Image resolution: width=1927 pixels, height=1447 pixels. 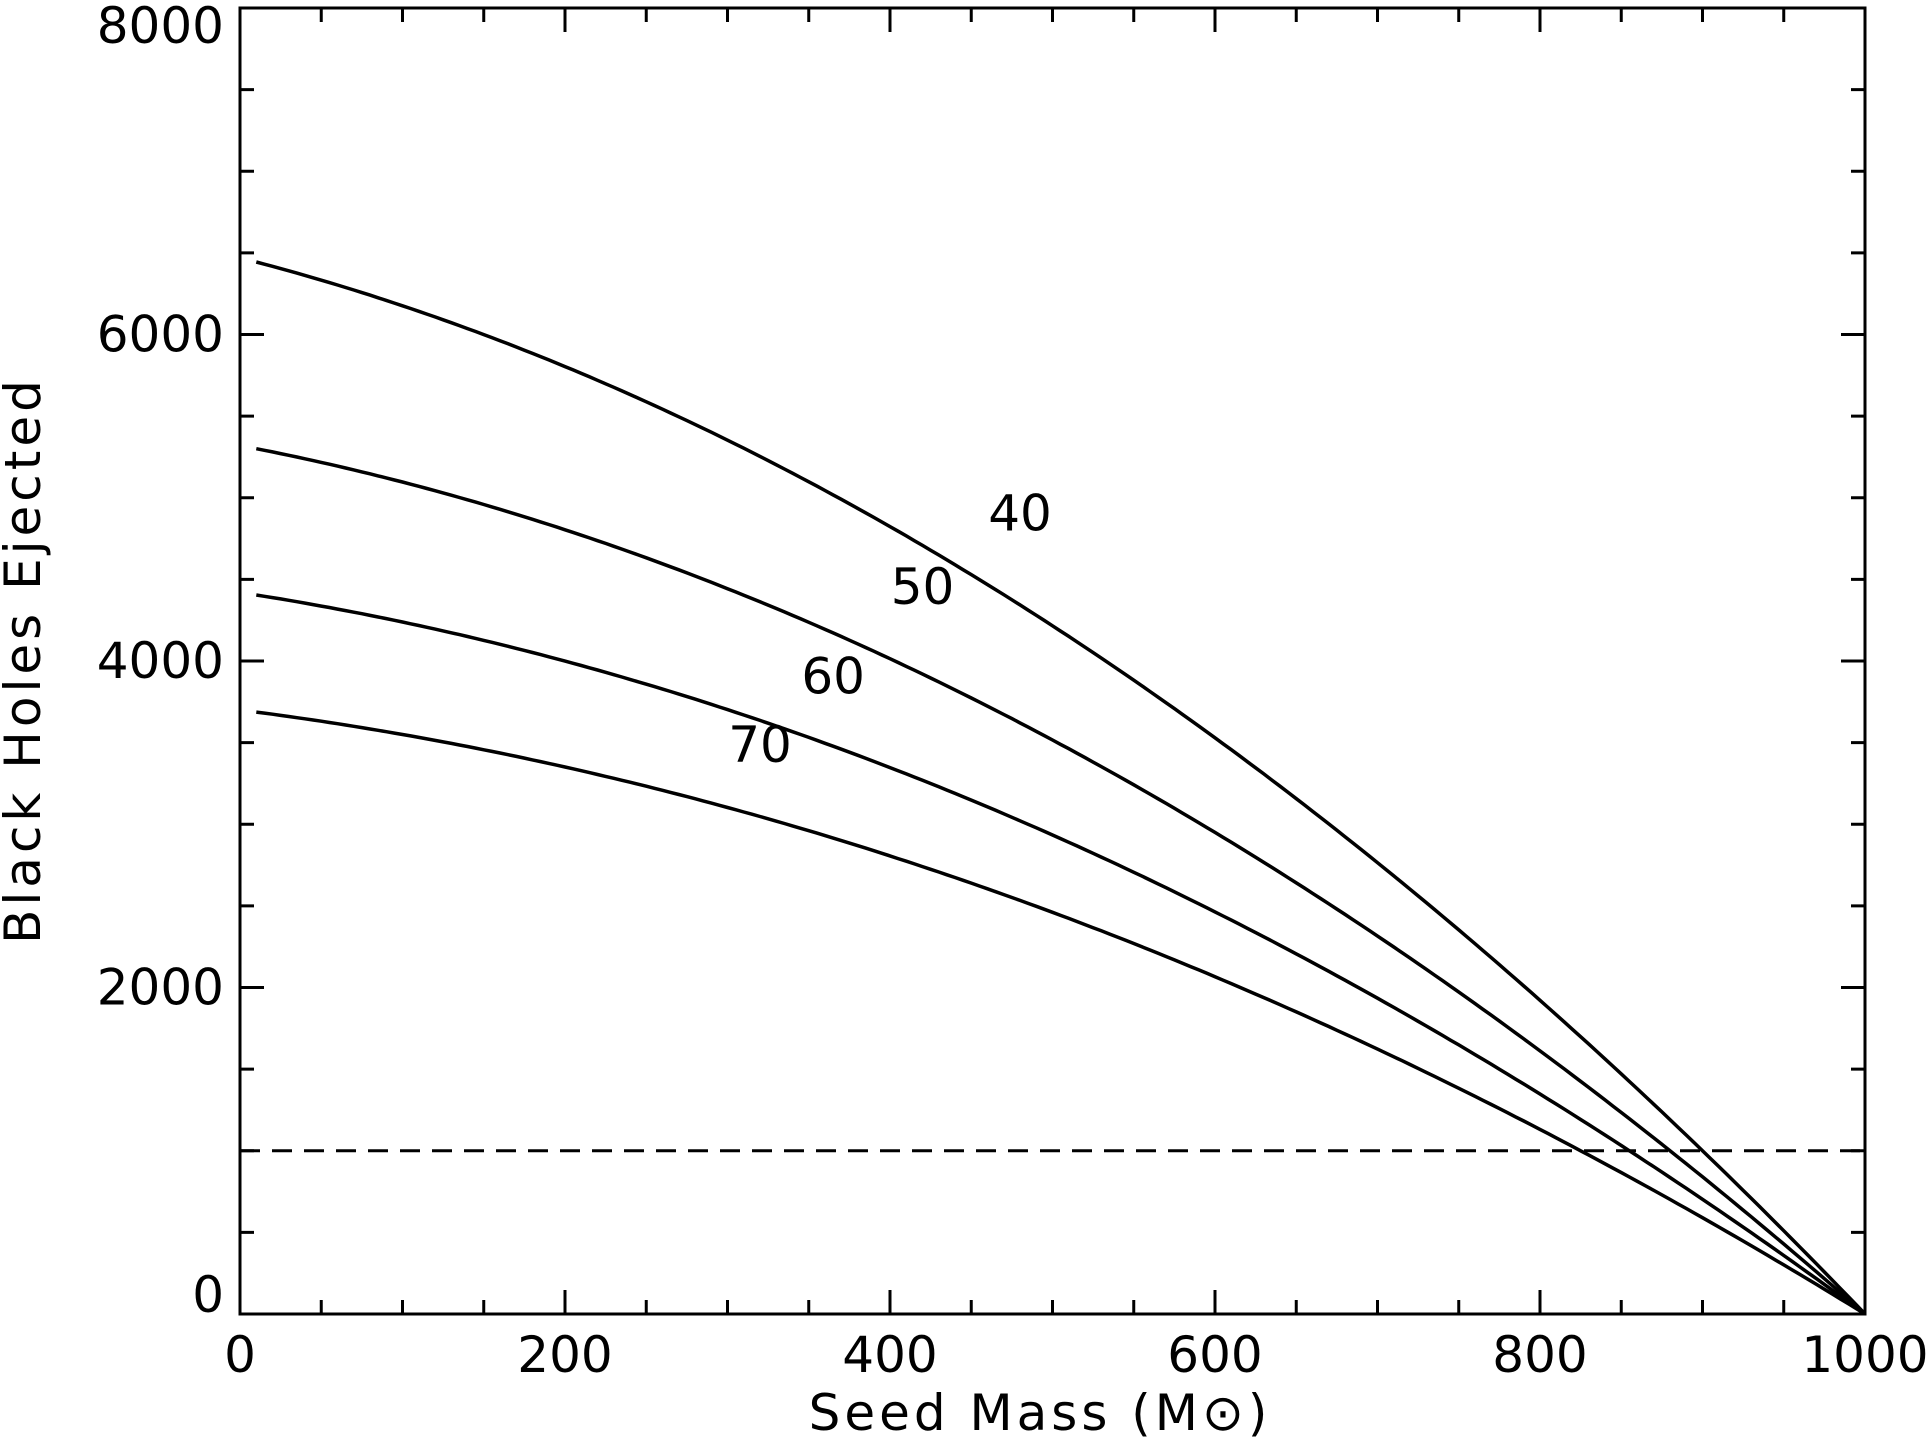 I want to click on y-axis-title: Black Holes Ejected, so click(x=26, y=660).